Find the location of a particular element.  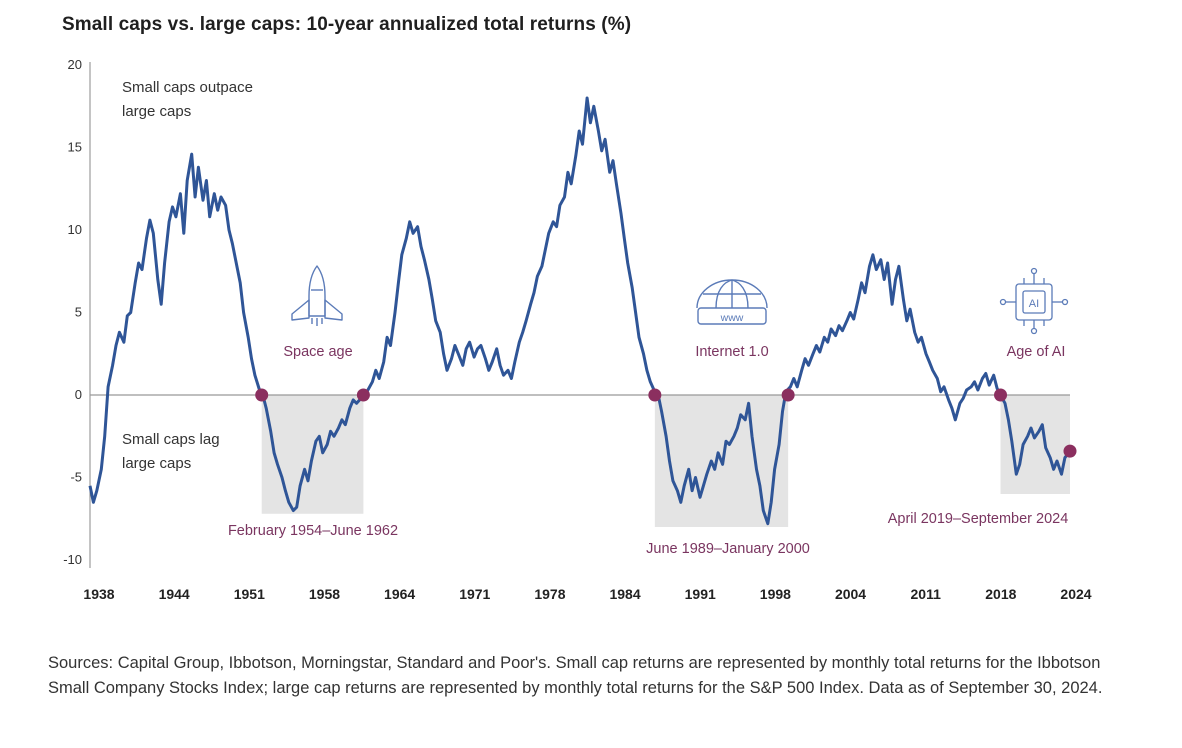

y-tick-label: -10 is located at coordinates (72, 559).